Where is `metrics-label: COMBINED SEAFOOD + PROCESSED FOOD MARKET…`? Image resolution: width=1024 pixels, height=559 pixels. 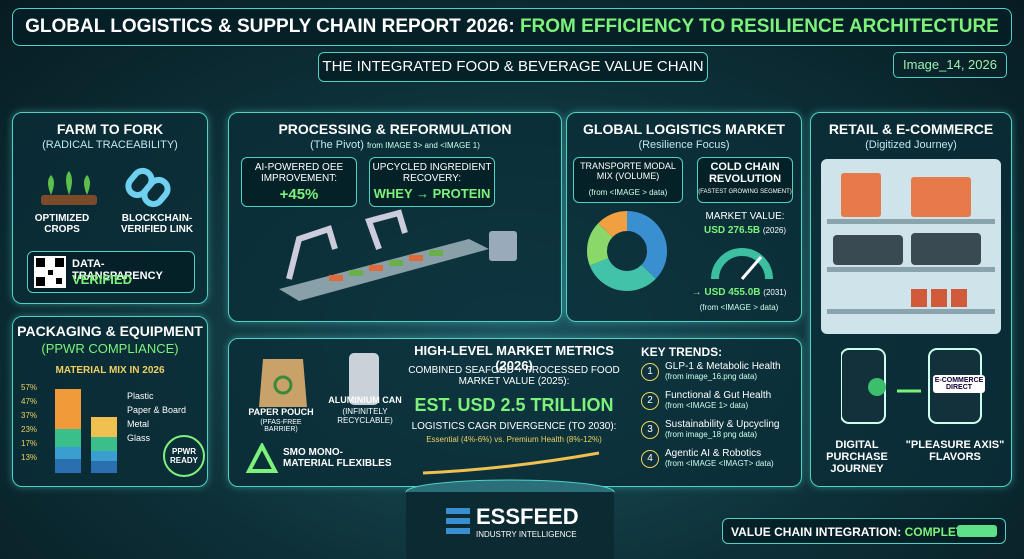 metrics-label: COMBINED SEAFOOD + PROCESSED FOOD MARKET… is located at coordinates (514, 376).